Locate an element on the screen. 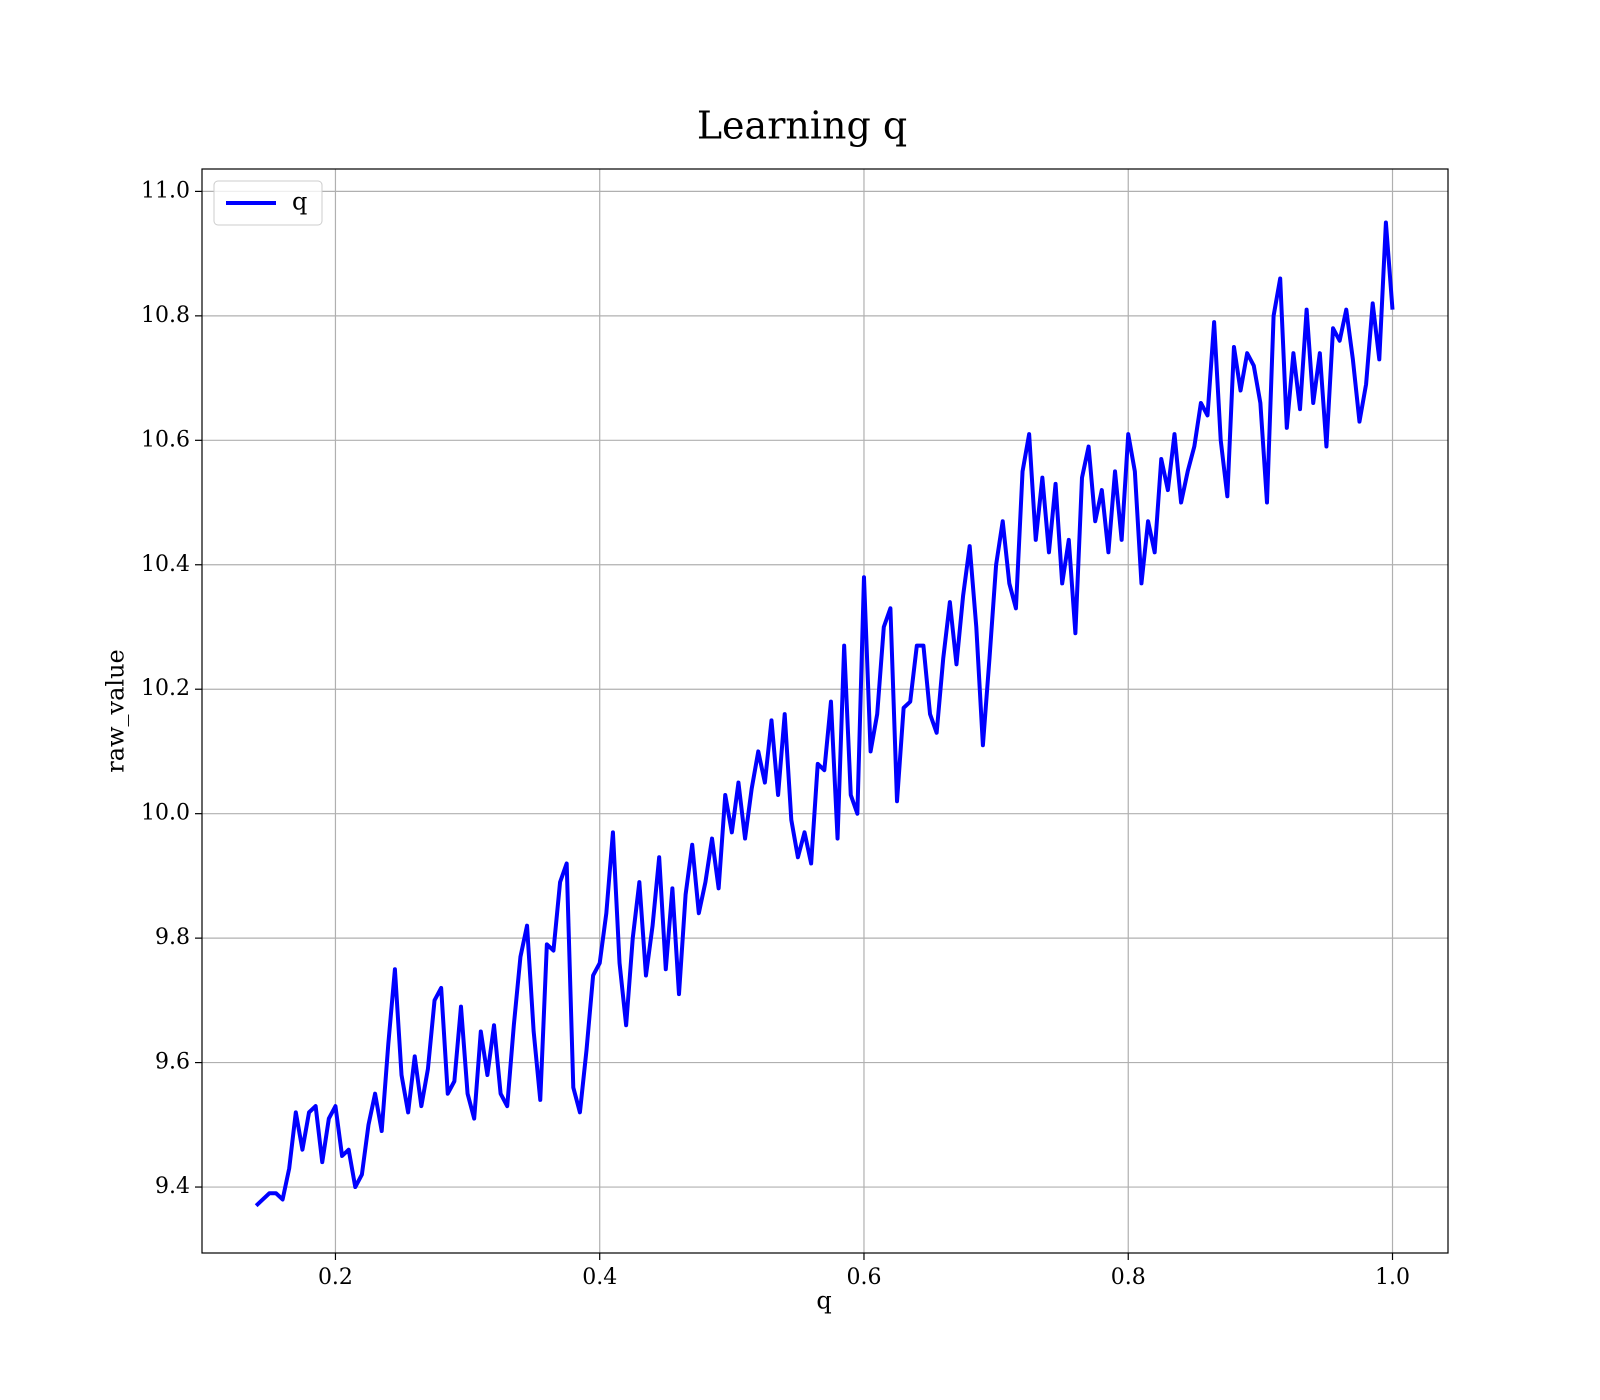  x-axis-label: q is located at coordinates (823, 1301).